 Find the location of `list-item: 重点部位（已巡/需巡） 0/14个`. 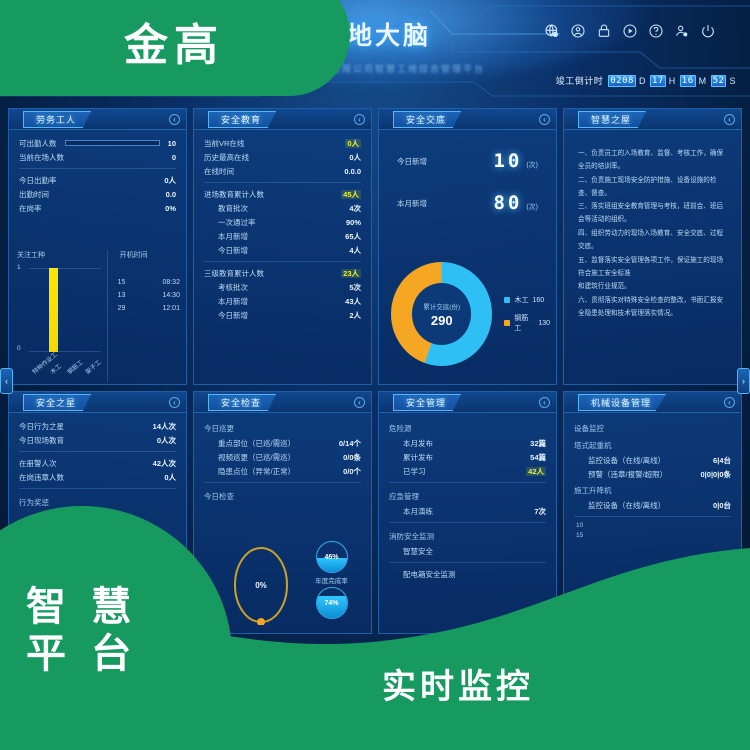

list-item: 重点部位（已巡/需巡） 0/14个 is located at coordinates (282, 443).